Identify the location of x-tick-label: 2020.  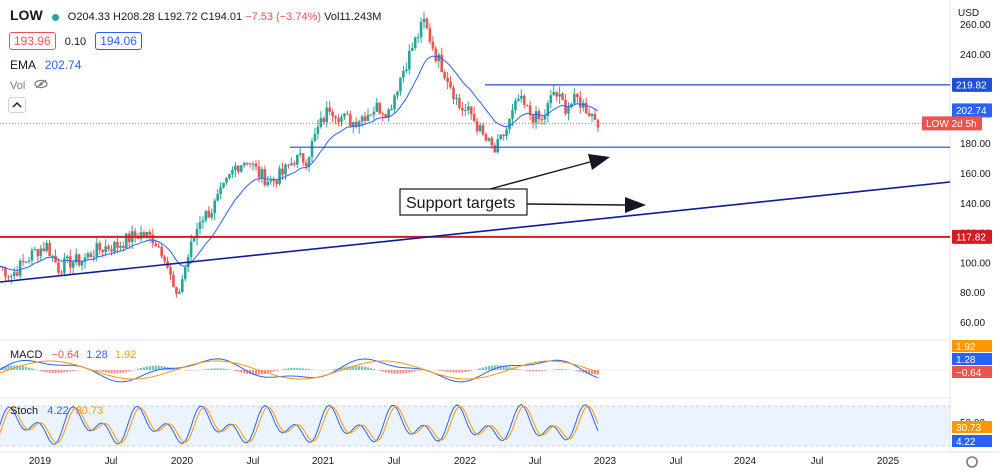
(182, 461).